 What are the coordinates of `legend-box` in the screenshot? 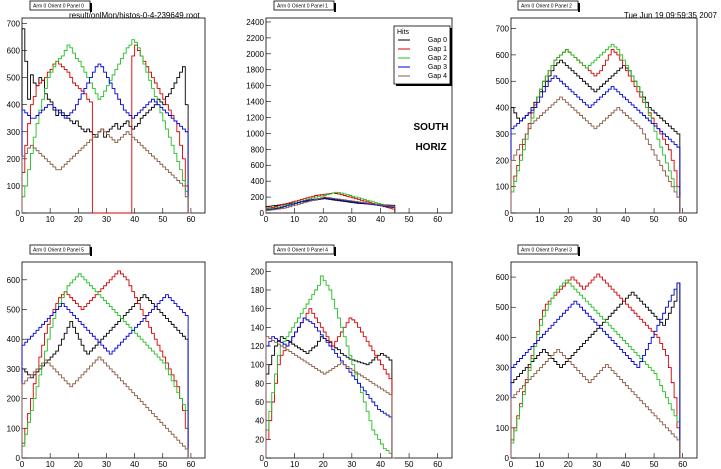 It's located at (422, 55).